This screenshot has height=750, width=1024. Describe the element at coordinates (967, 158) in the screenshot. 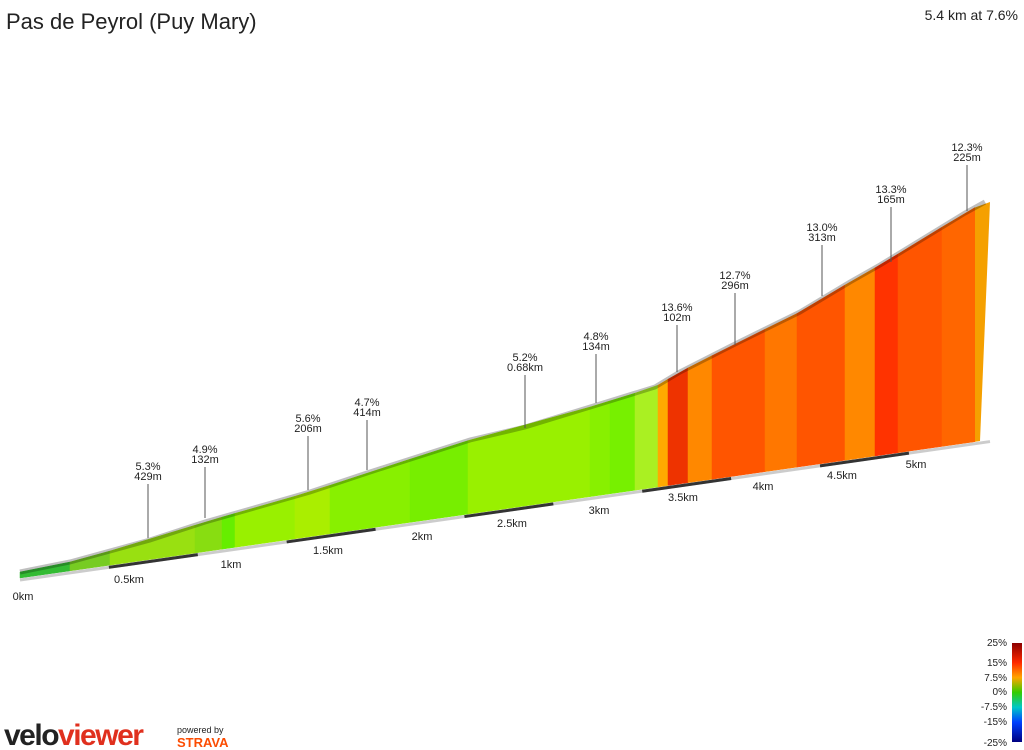

I see `annotation-length: 225m` at that location.